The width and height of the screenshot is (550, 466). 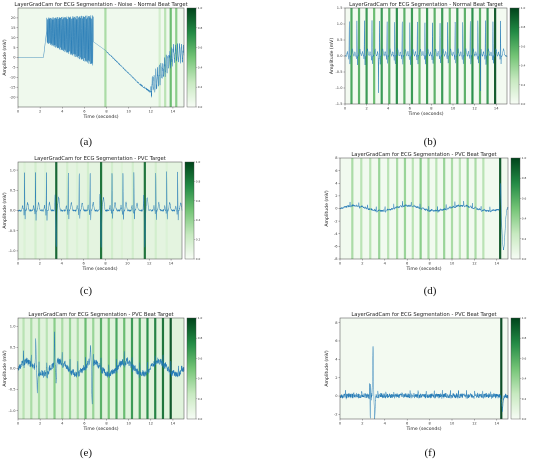 I want to click on y-tick-label: -15, so click(x=13, y=87).